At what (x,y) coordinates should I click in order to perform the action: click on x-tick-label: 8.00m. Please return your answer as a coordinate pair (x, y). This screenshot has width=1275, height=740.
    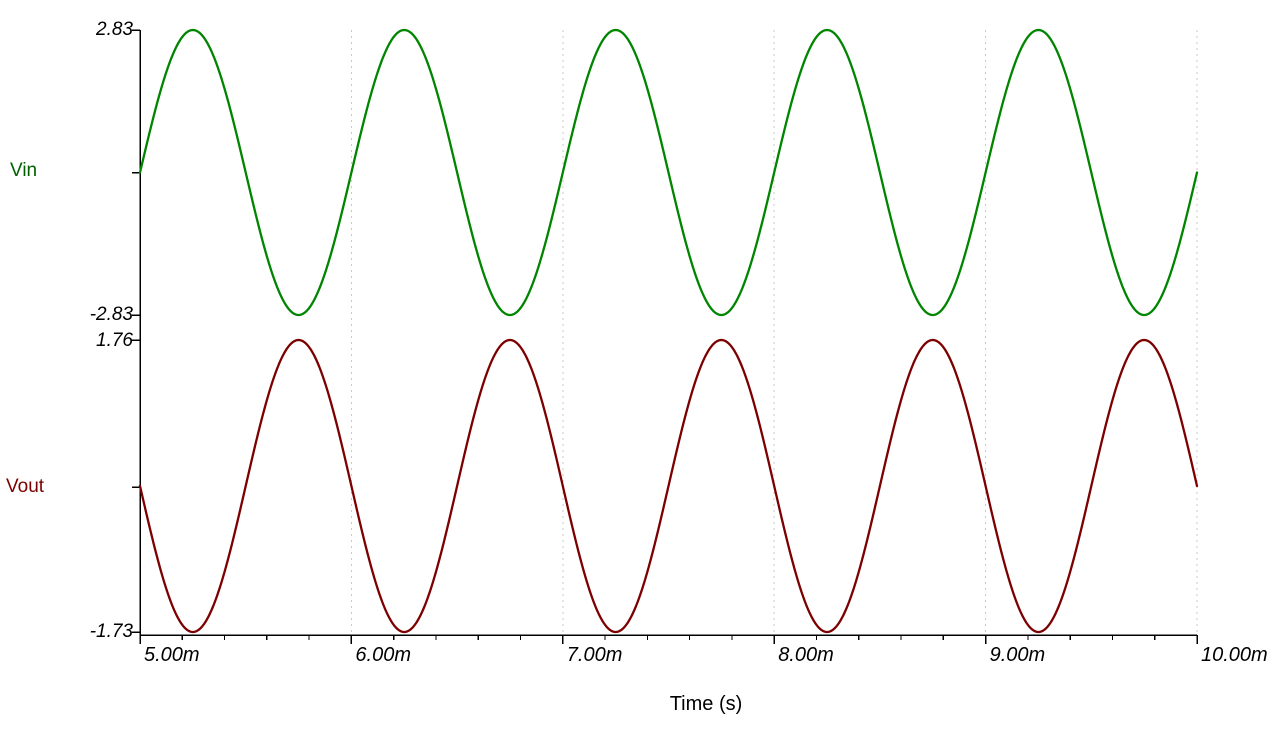
    Looking at the image, I should click on (806, 655).